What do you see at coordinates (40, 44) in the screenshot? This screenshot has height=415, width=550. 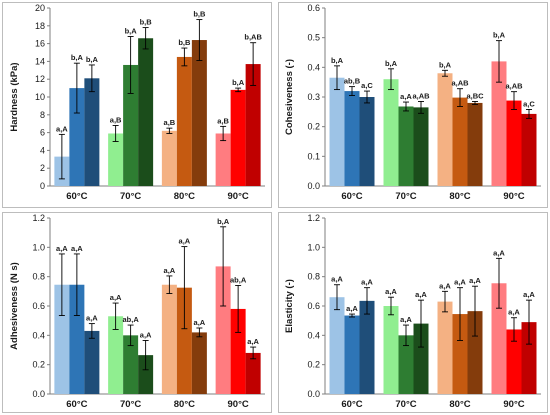 I see `y-tick-label: 16` at bounding box center [40, 44].